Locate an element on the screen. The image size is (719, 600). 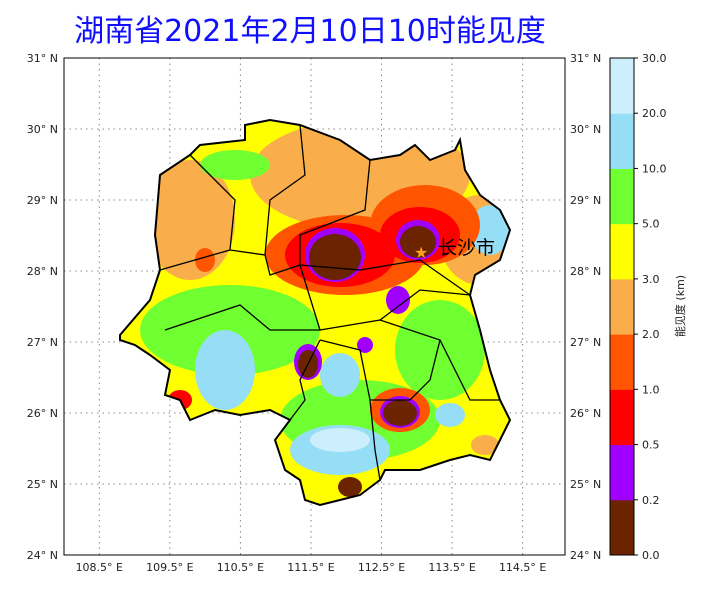
colorbar-tick: 5.0 is located at coordinates (651, 224).